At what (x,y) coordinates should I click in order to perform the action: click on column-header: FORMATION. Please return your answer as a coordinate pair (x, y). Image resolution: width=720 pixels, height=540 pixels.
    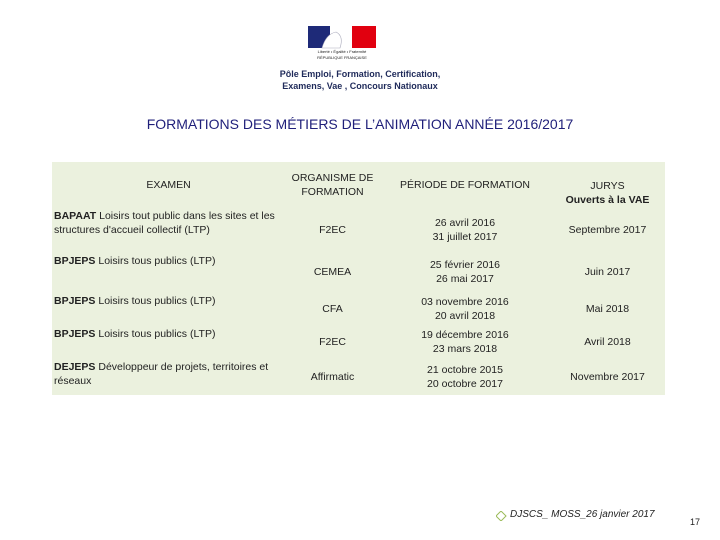
    Looking at the image, I should click on (332, 191).